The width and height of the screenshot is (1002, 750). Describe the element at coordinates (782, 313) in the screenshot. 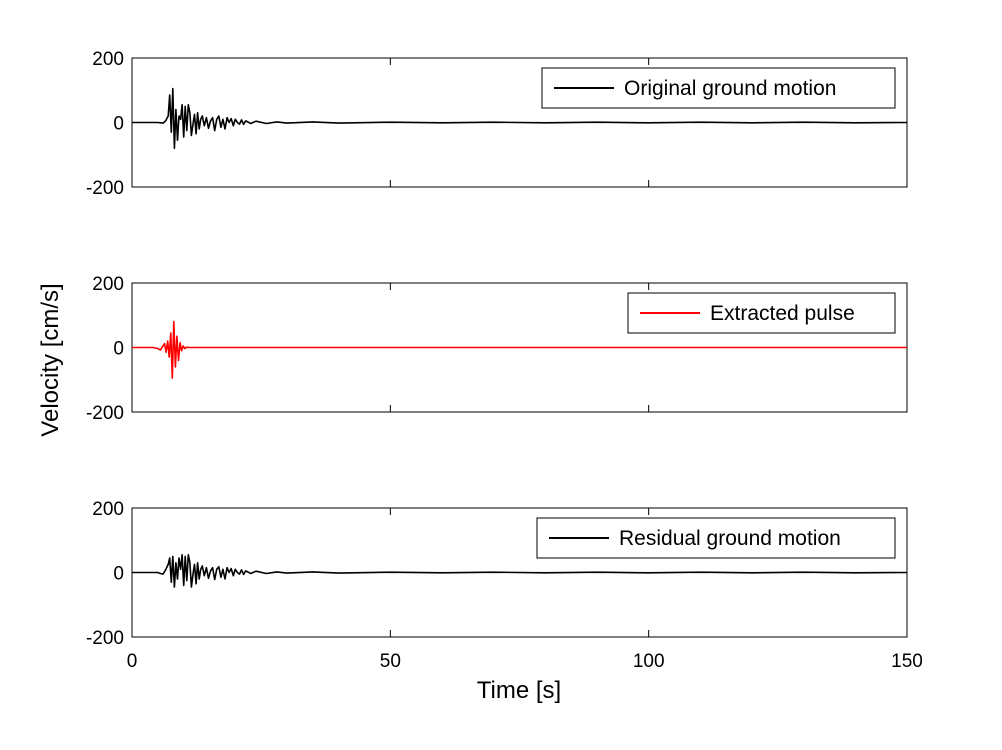

I see `legend-label: Extracted pulse` at that location.